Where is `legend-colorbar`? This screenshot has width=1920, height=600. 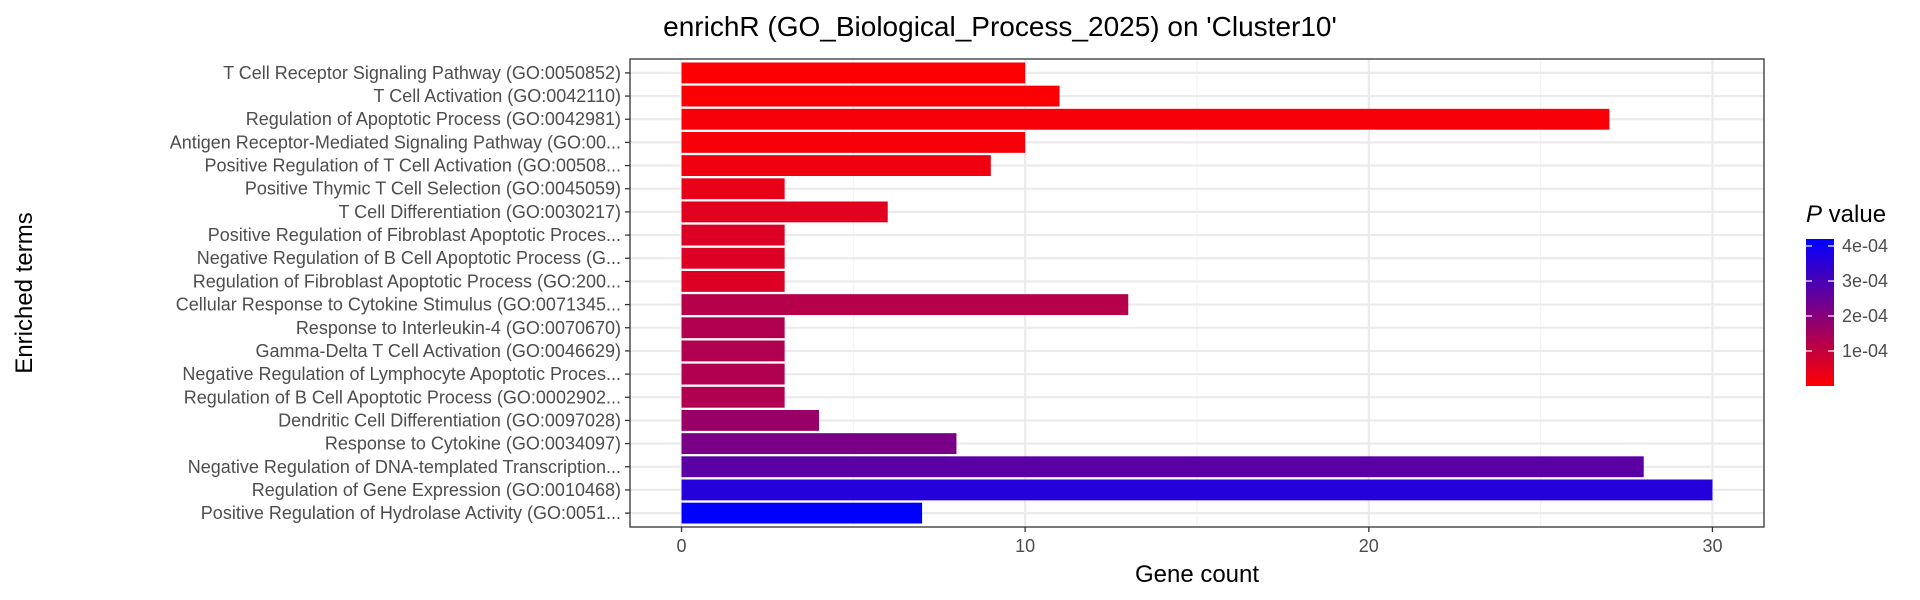
legend-colorbar is located at coordinates (1820, 312).